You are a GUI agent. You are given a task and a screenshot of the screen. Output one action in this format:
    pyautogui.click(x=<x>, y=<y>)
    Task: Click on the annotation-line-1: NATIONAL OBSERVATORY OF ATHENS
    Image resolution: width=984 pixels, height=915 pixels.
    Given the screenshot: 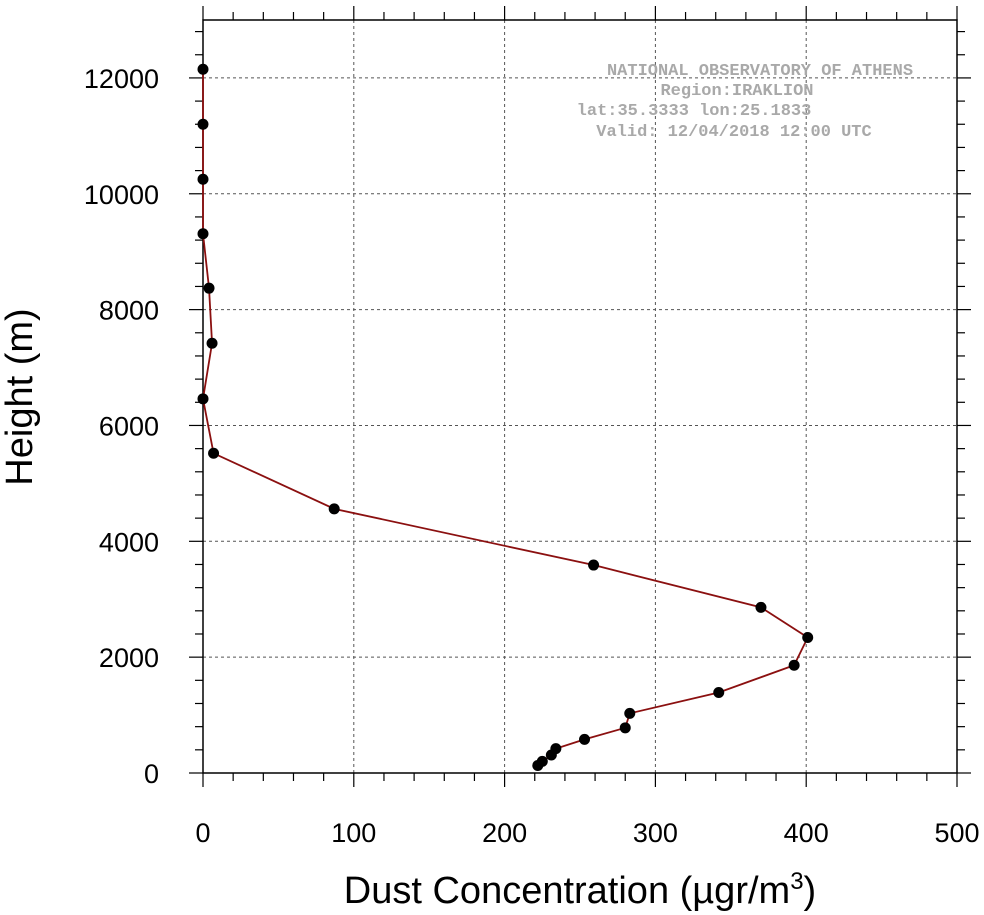 What is the action you would take?
    pyautogui.click(x=760, y=71)
    